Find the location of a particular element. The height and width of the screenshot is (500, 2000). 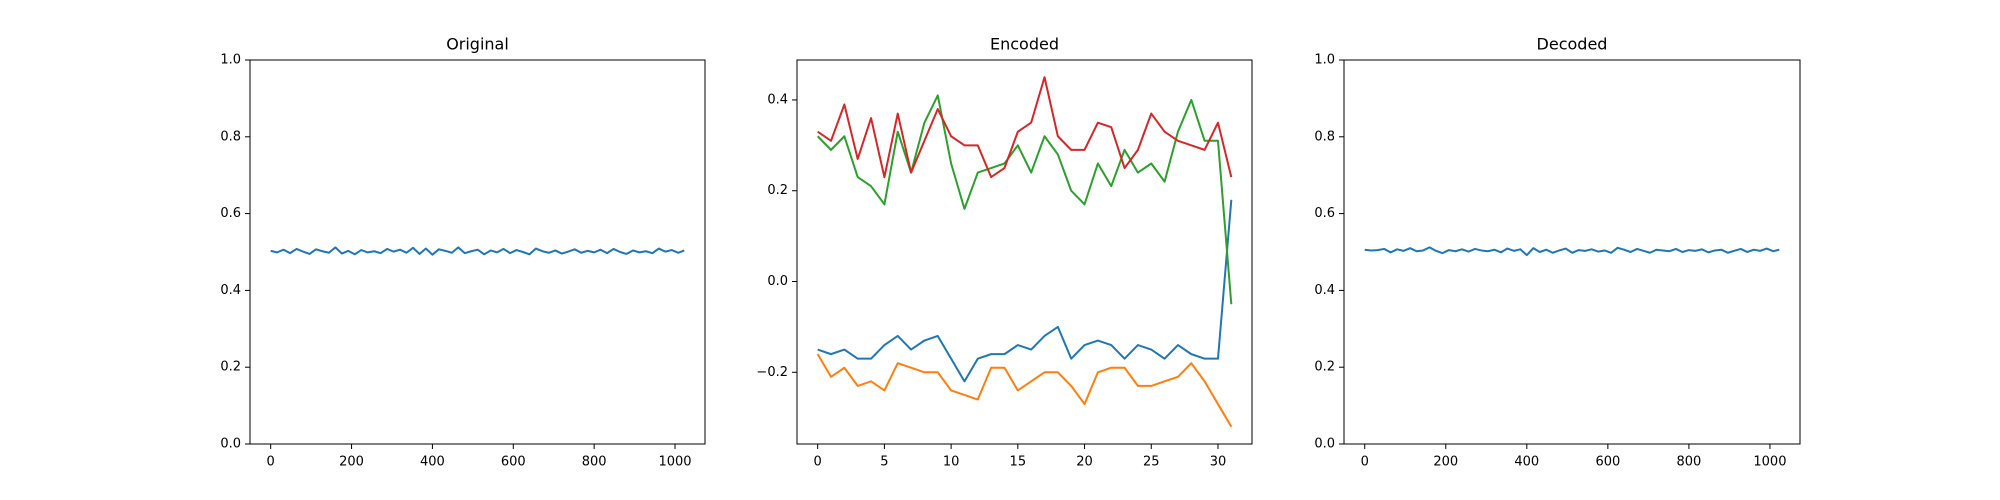

x-tick-label: 25 is located at coordinates (1151, 462).